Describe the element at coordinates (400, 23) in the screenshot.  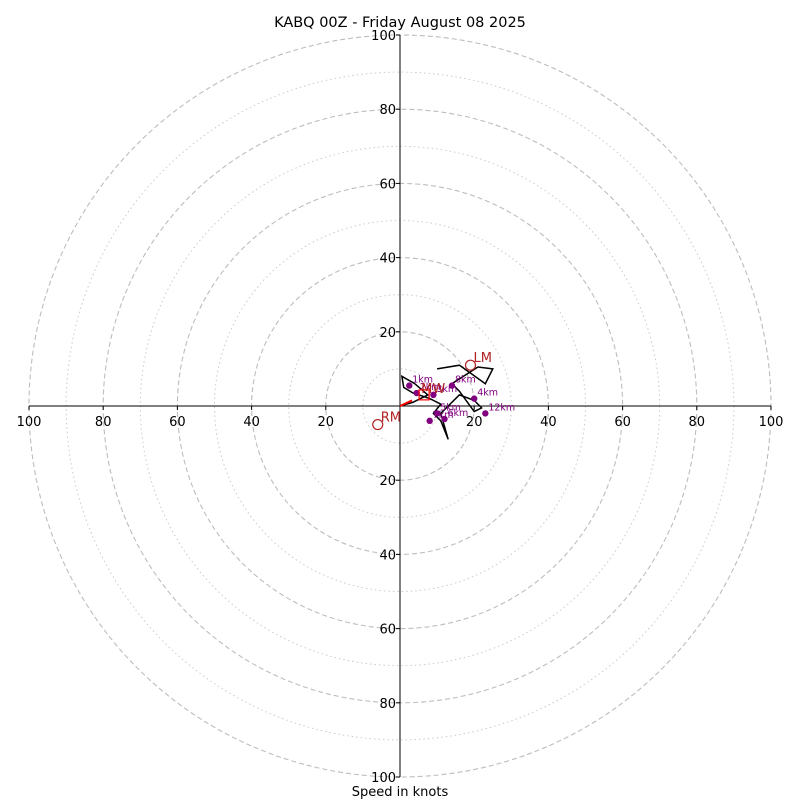
I see `chart-title: KABQ 00Z - Friday August 08 2025` at that location.